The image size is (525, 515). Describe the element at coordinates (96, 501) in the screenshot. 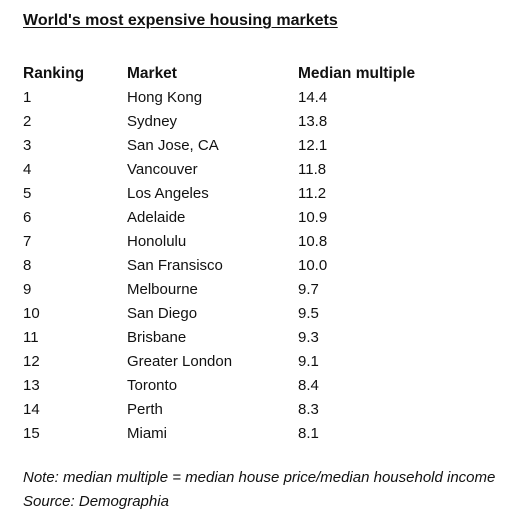

I see `source-text: Source: Demographia` at that location.